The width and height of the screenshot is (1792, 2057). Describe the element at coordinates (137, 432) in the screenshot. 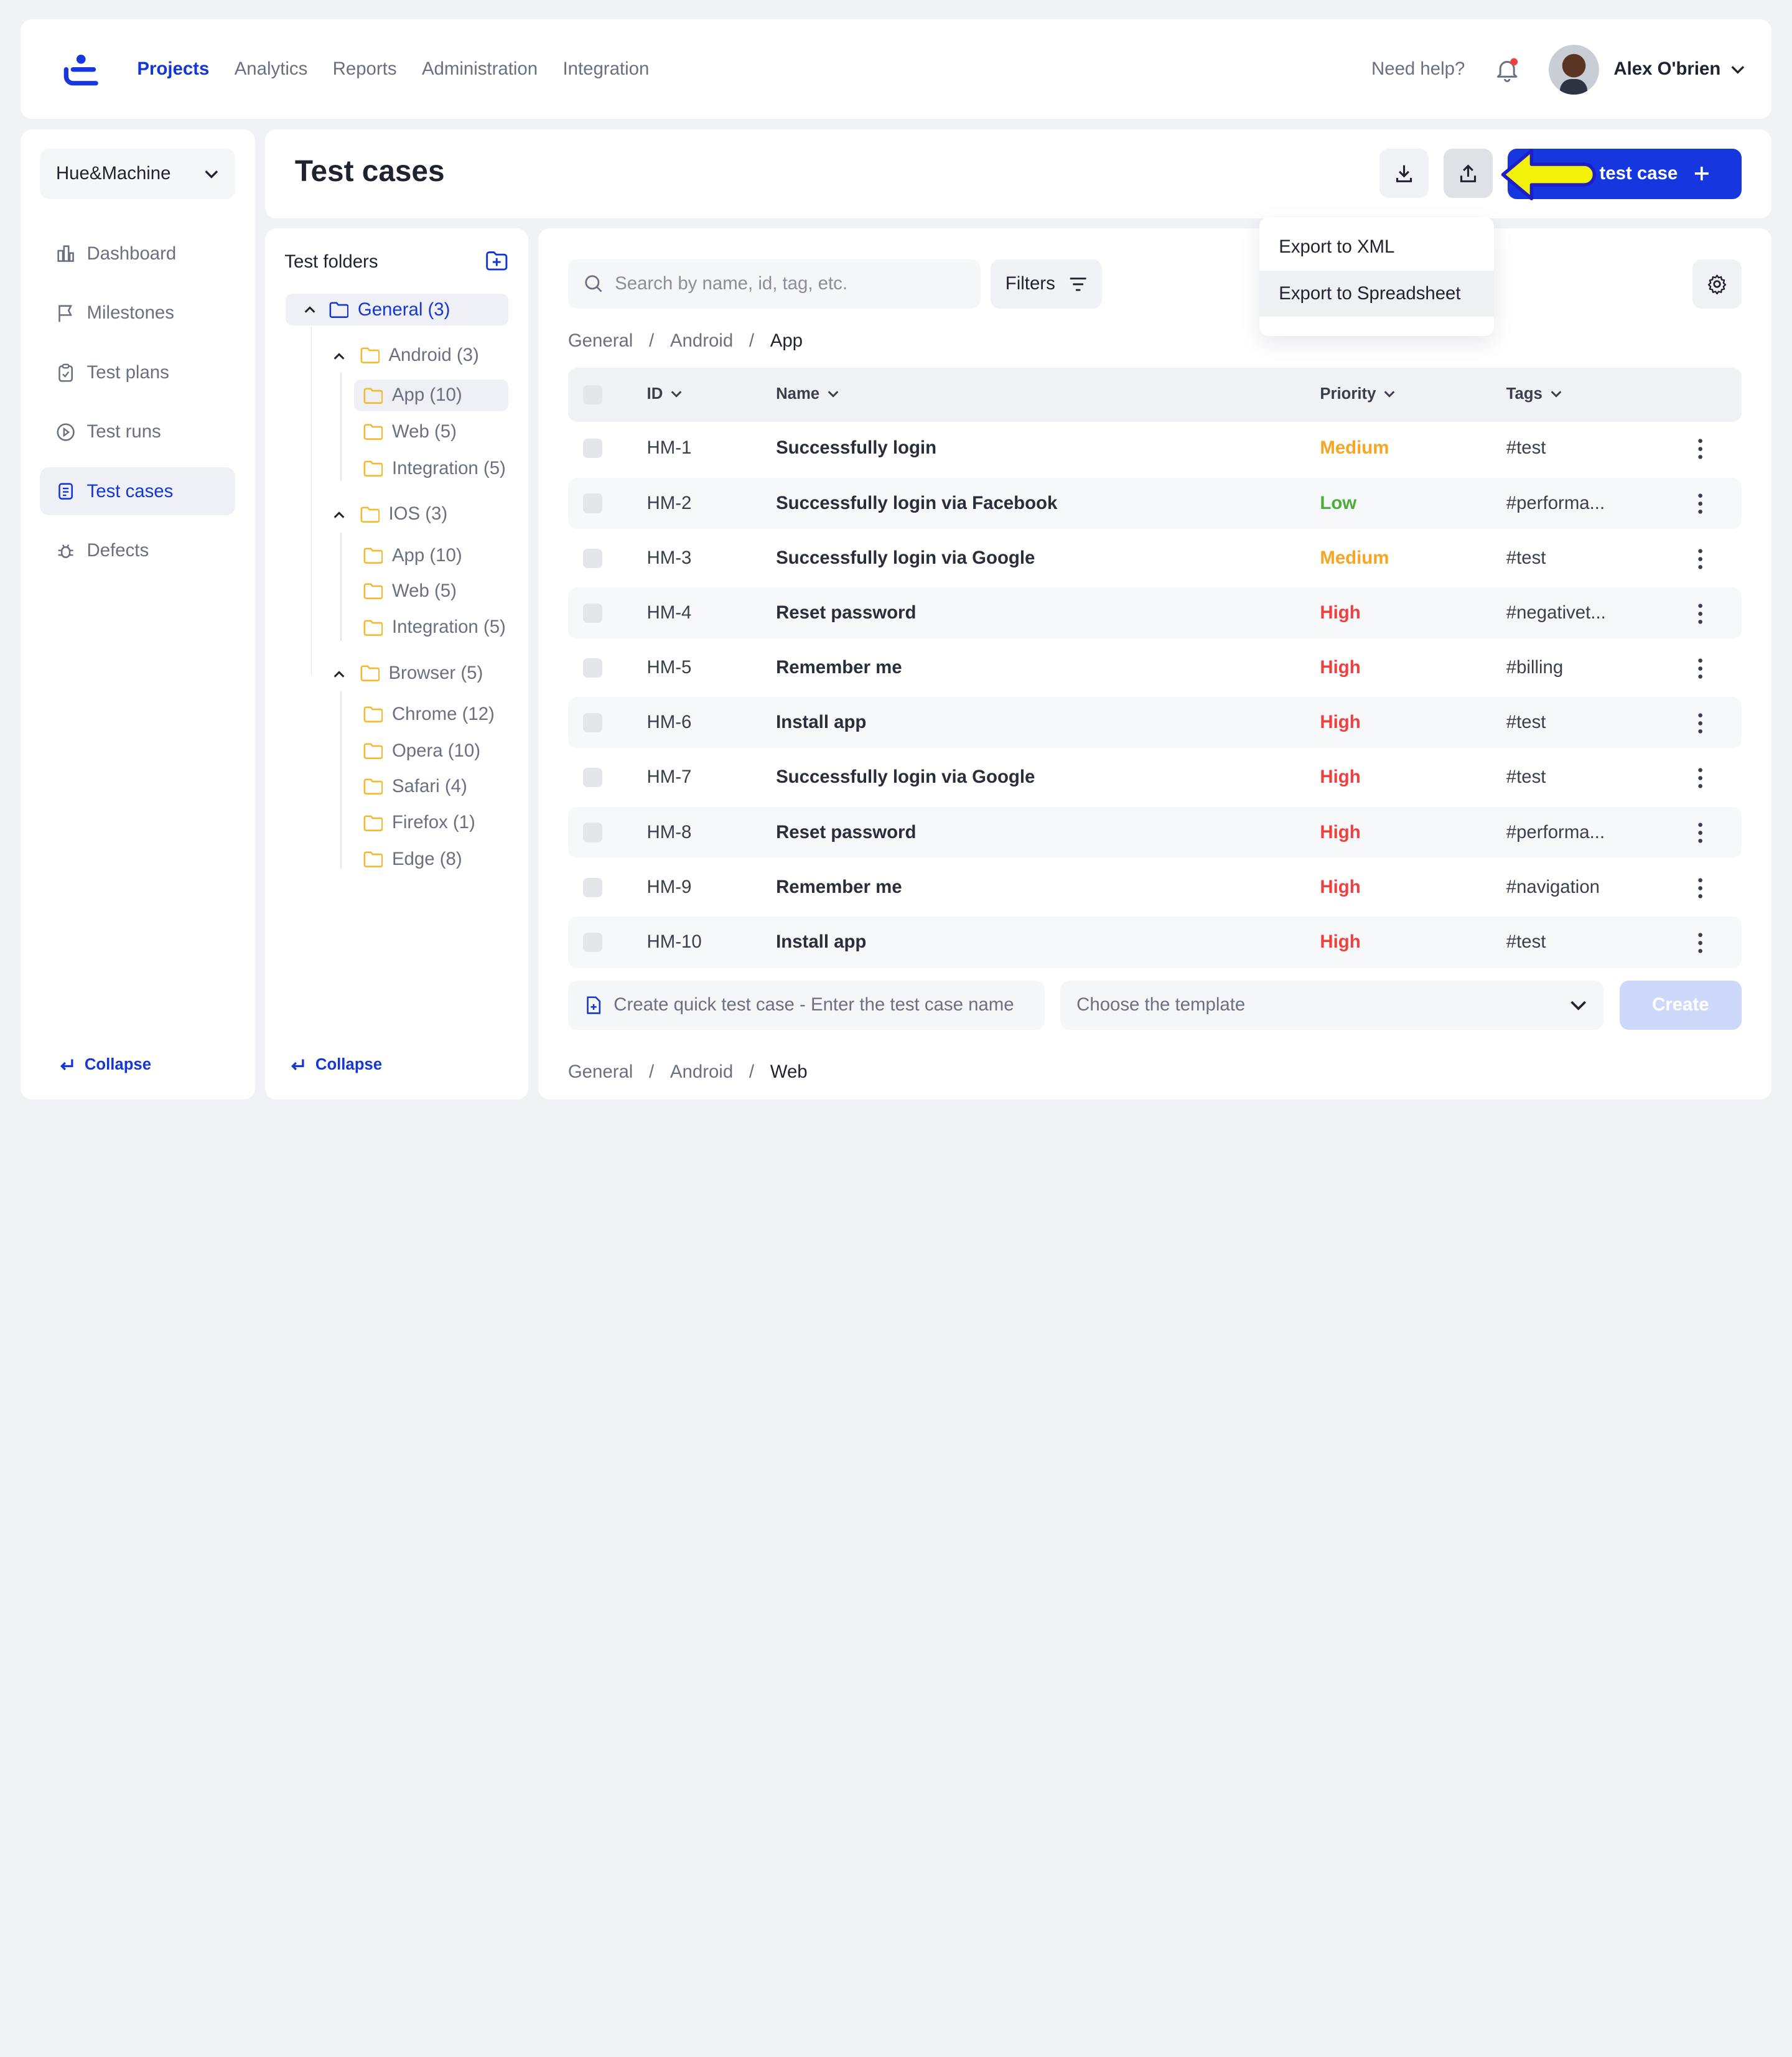

I see `sidebar-item-test-runs: Test runs` at that location.